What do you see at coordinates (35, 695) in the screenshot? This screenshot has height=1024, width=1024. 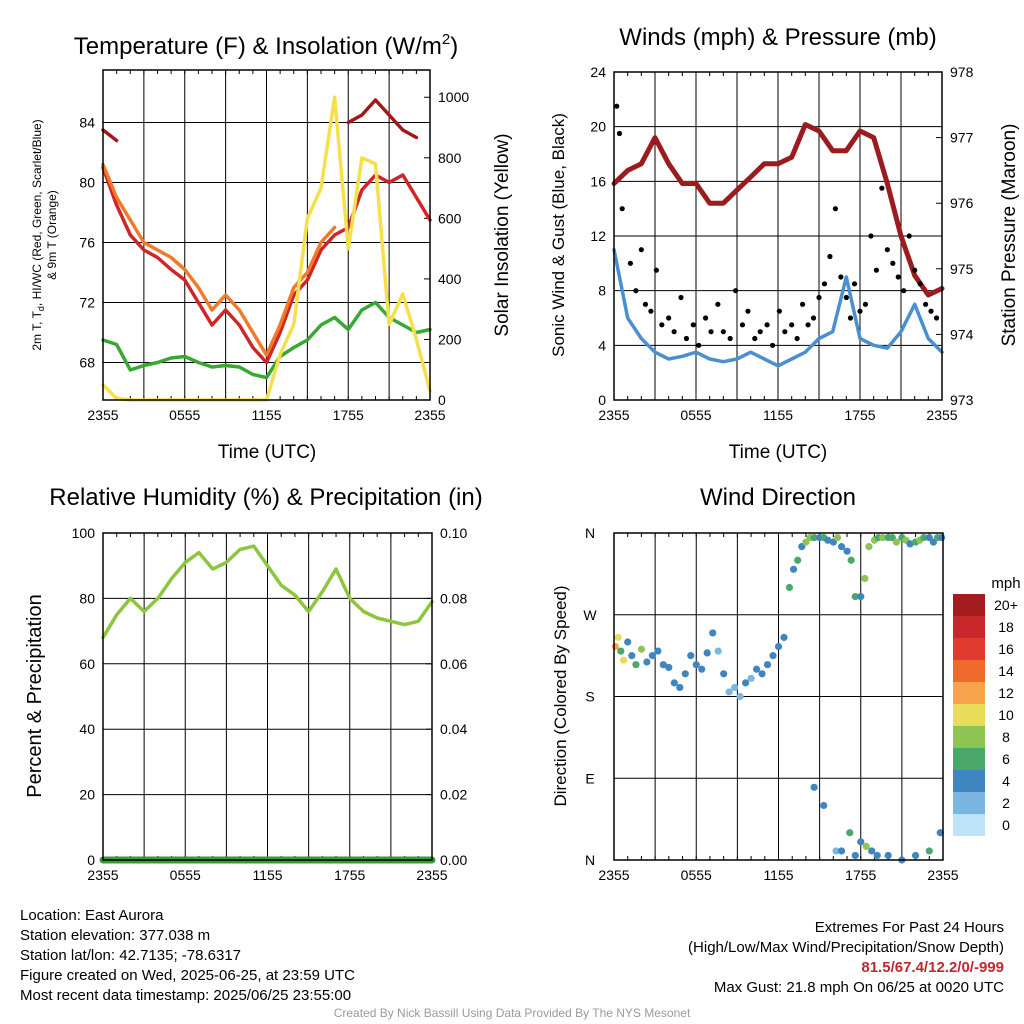 I see `humidity-ylabel: Percent & Precipitation` at bounding box center [35, 695].